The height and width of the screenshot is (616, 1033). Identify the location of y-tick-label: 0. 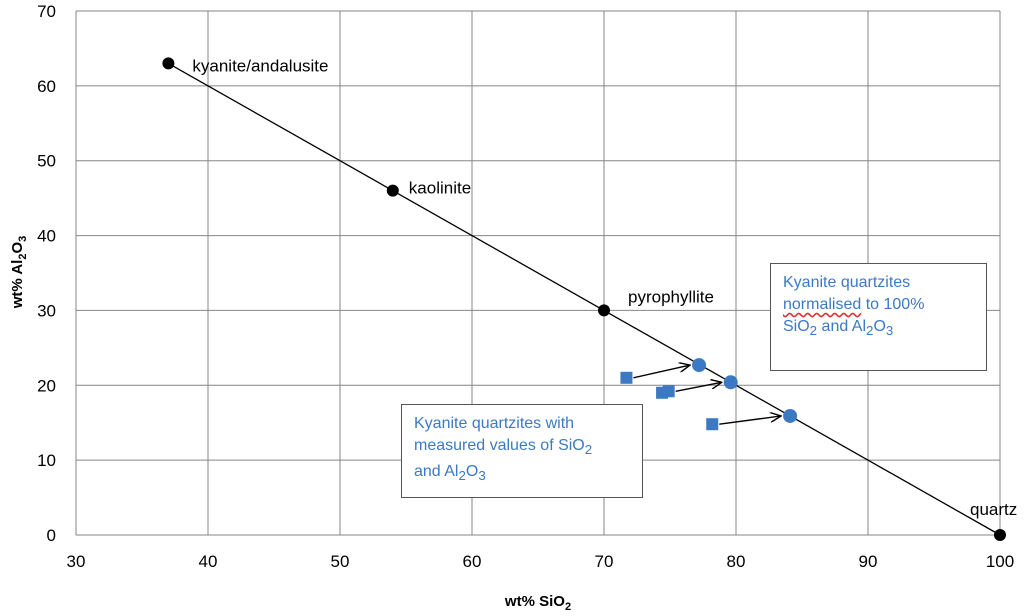
(51, 535).